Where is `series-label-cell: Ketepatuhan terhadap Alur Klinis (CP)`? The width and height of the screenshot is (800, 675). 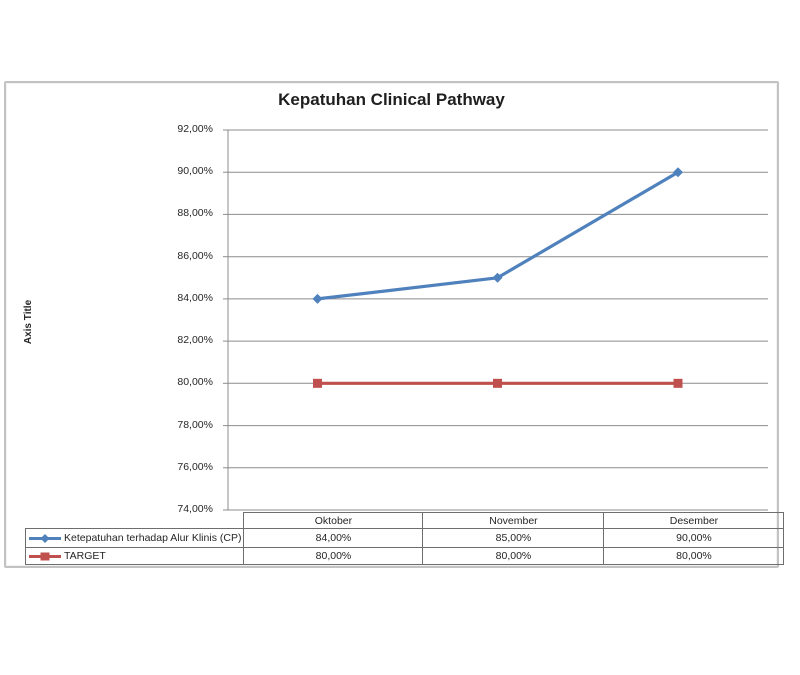 series-label-cell: Ketepatuhan terhadap Alur Klinis (CP) is located at coordinates (134, 538).